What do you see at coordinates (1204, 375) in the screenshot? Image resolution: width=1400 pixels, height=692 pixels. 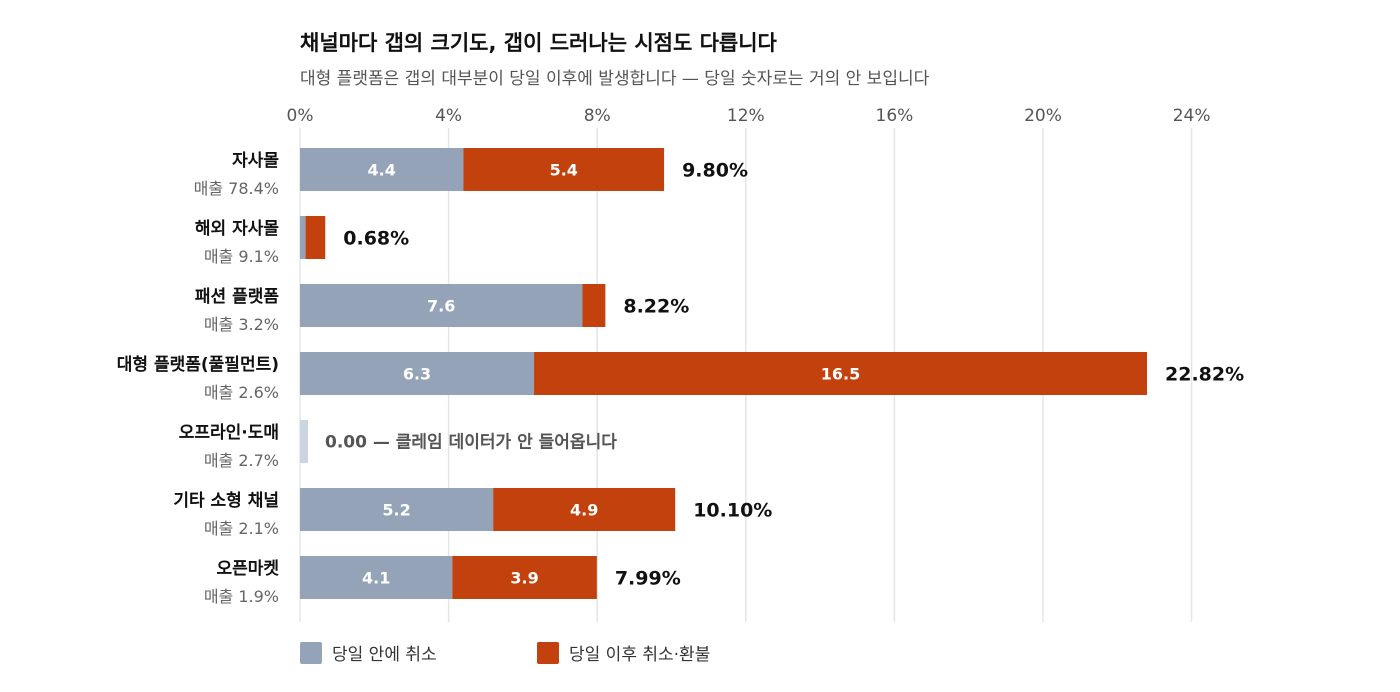 I see `bar-total-label: 22.82%` at bounding box center [1204, 375].